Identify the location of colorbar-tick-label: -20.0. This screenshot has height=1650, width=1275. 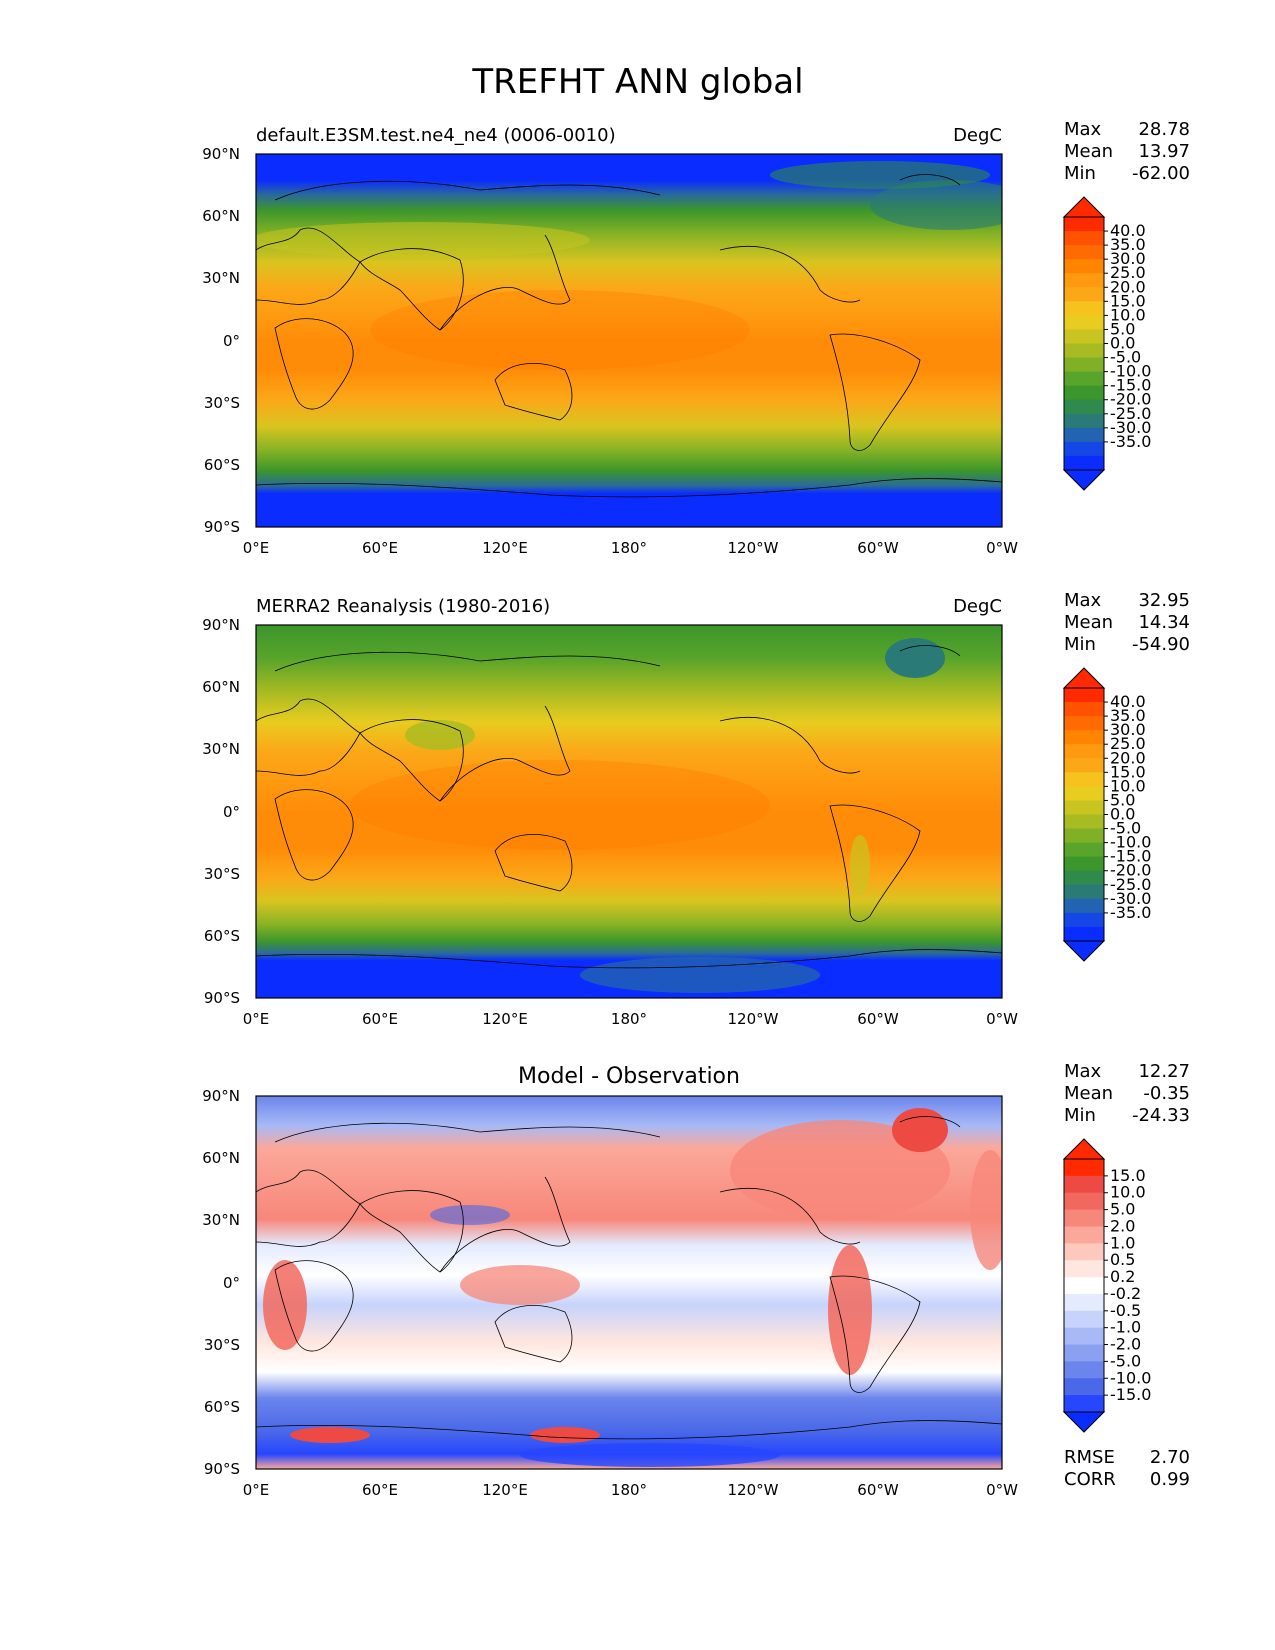
(1130, 870).